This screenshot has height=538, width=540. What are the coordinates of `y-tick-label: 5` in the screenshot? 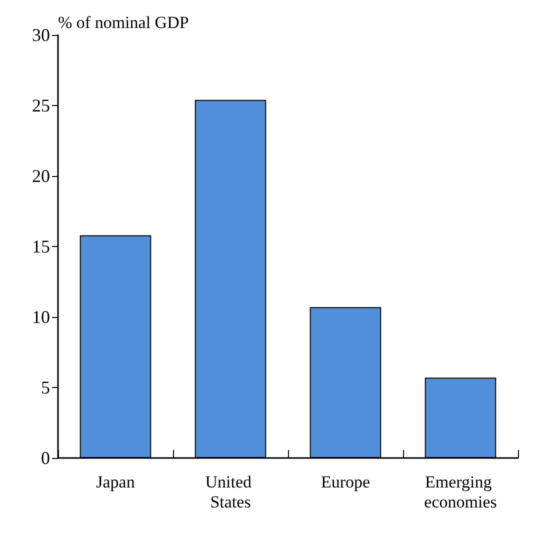 It's located at (45, 388).